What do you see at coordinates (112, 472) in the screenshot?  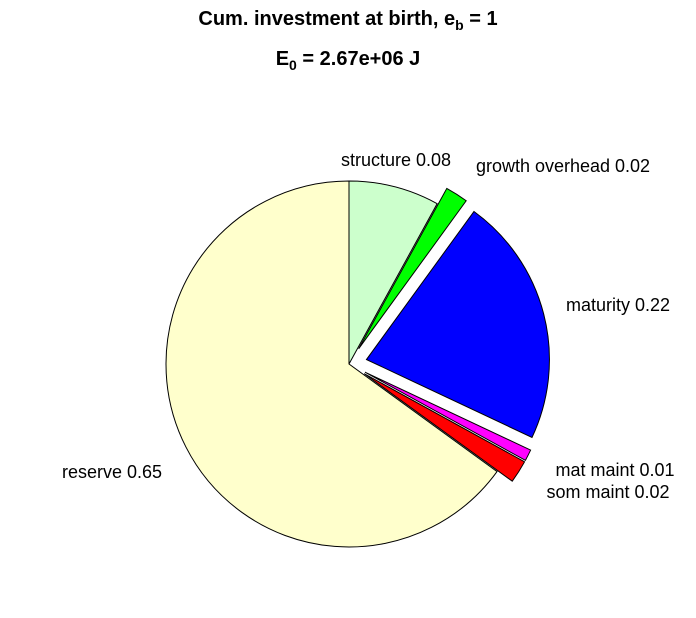 I see `pie-label-reserve: reserve 0.65` at bounding box center [112, 472].